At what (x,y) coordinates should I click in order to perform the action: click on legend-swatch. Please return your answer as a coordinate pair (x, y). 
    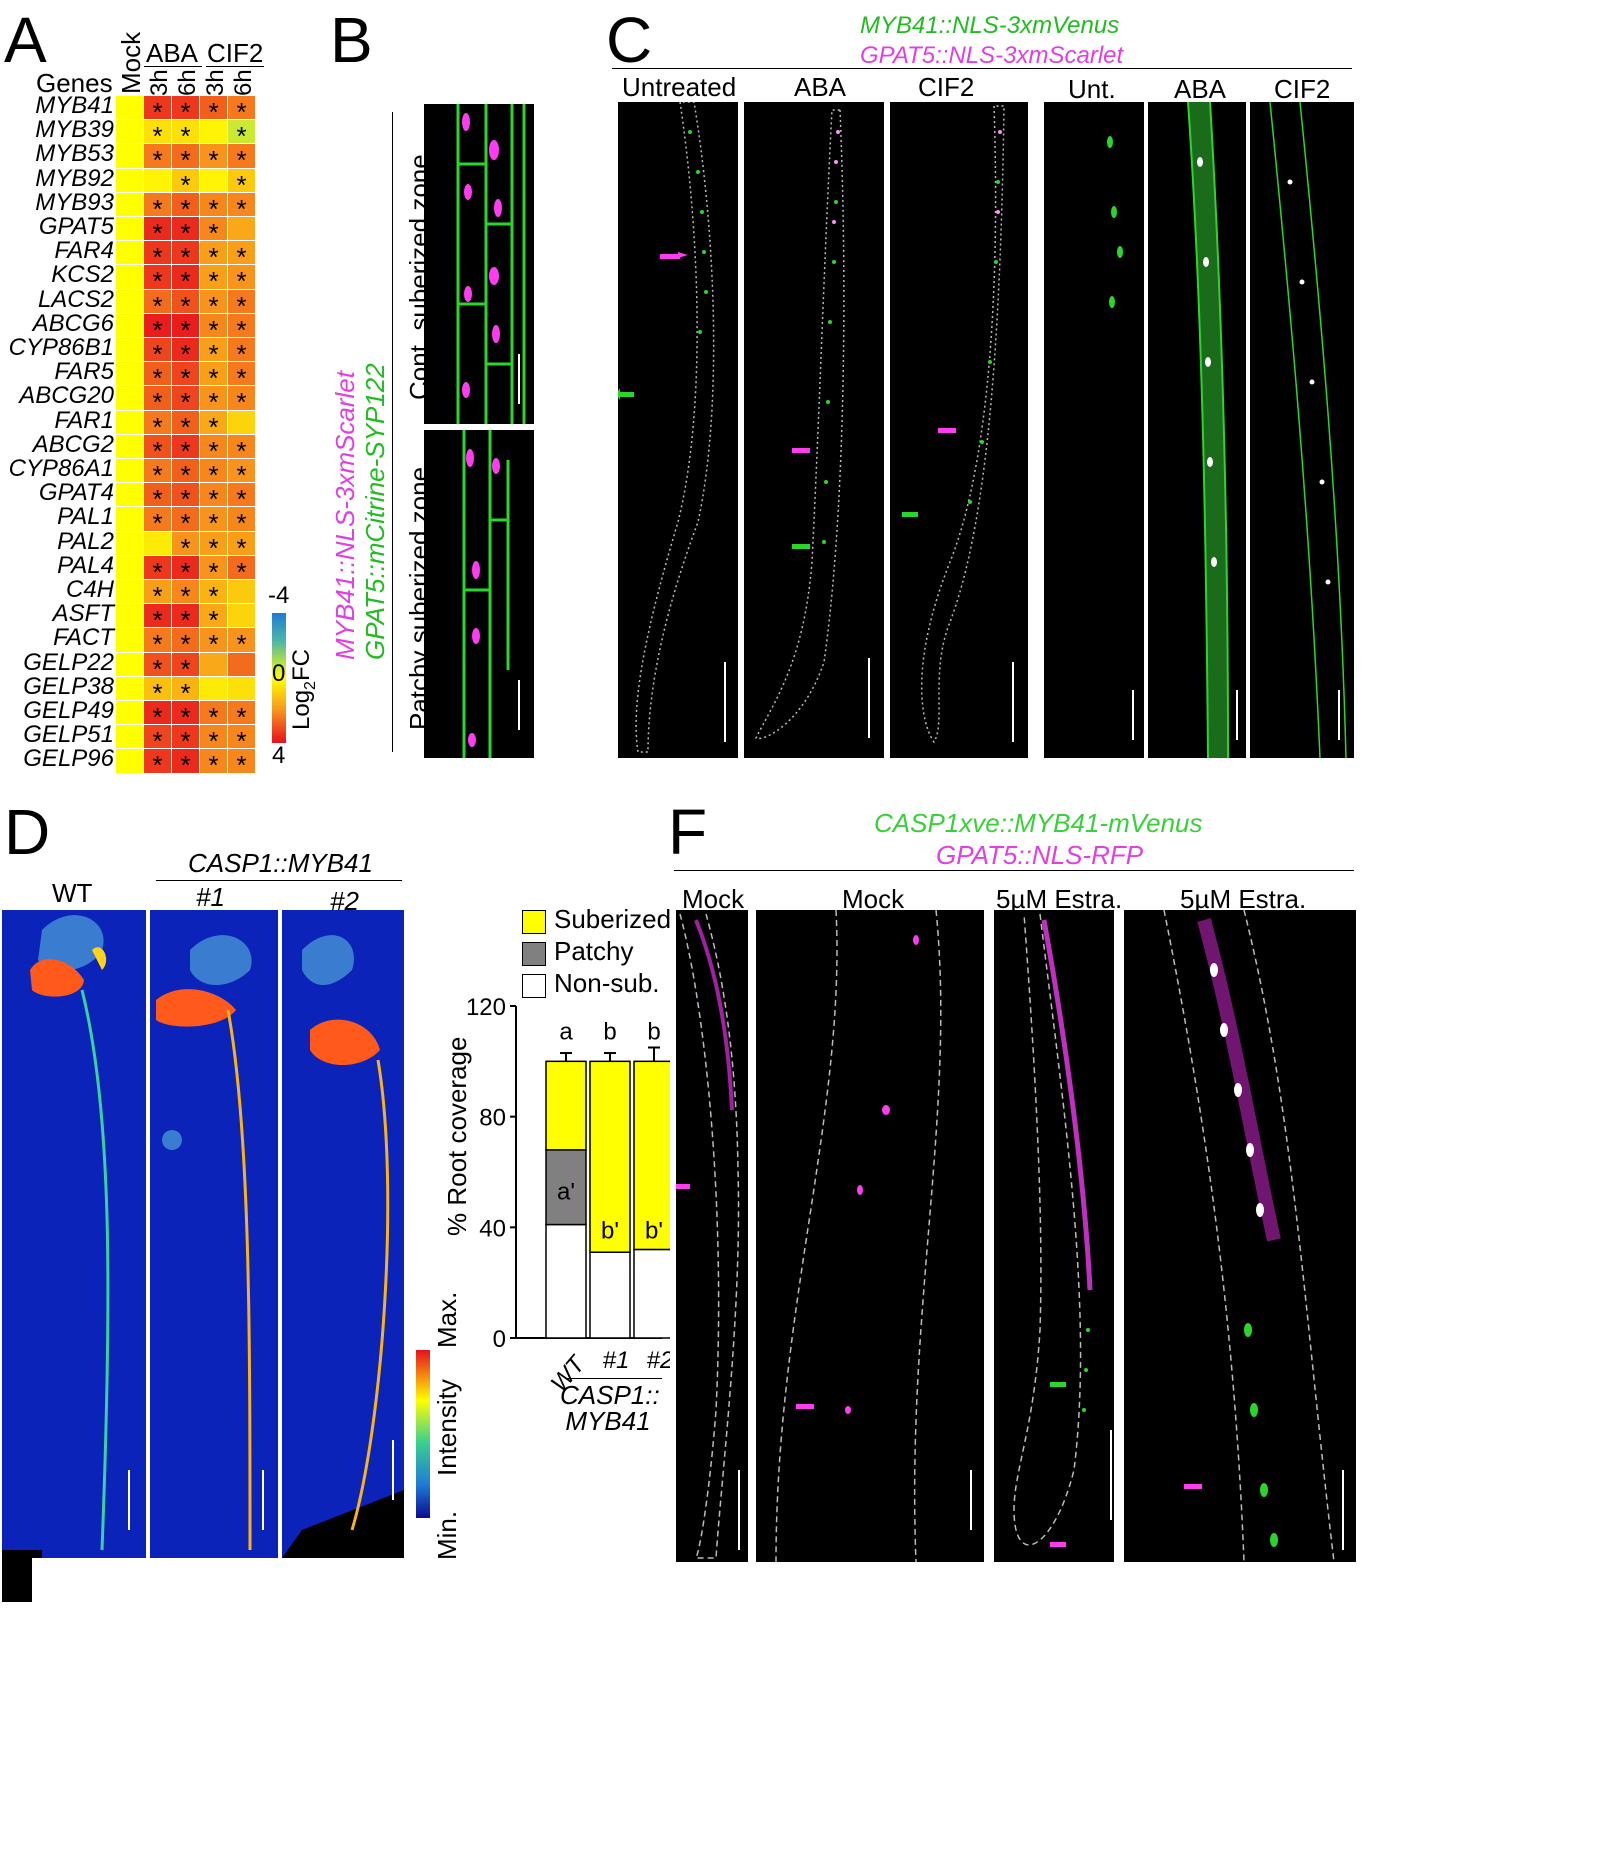
    Looking at the image, I should click on (534, 954).